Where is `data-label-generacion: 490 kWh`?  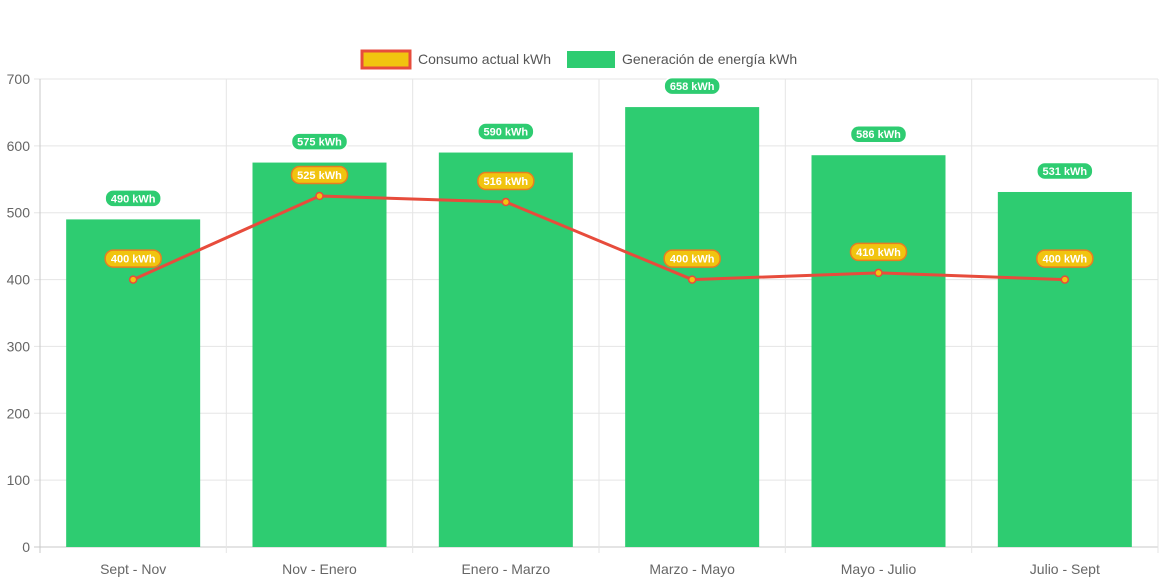
data-label-generacion: 490 kWh is located at coordinates (133, 199).